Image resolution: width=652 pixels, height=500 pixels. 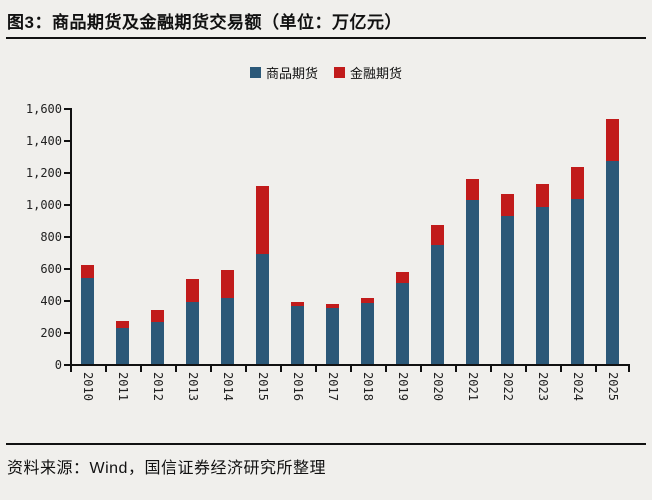 I want to click on x-tick-label: 2017, so click(x=333, y=386).